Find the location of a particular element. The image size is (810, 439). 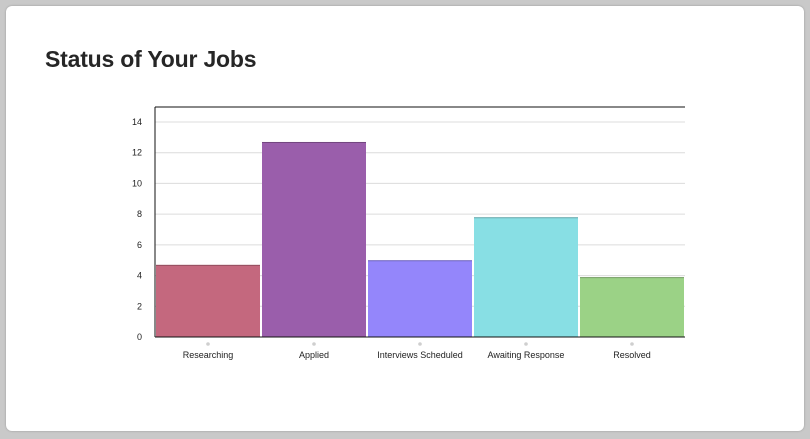

y-tick-label: 10 is located at coordinates (137, 183).